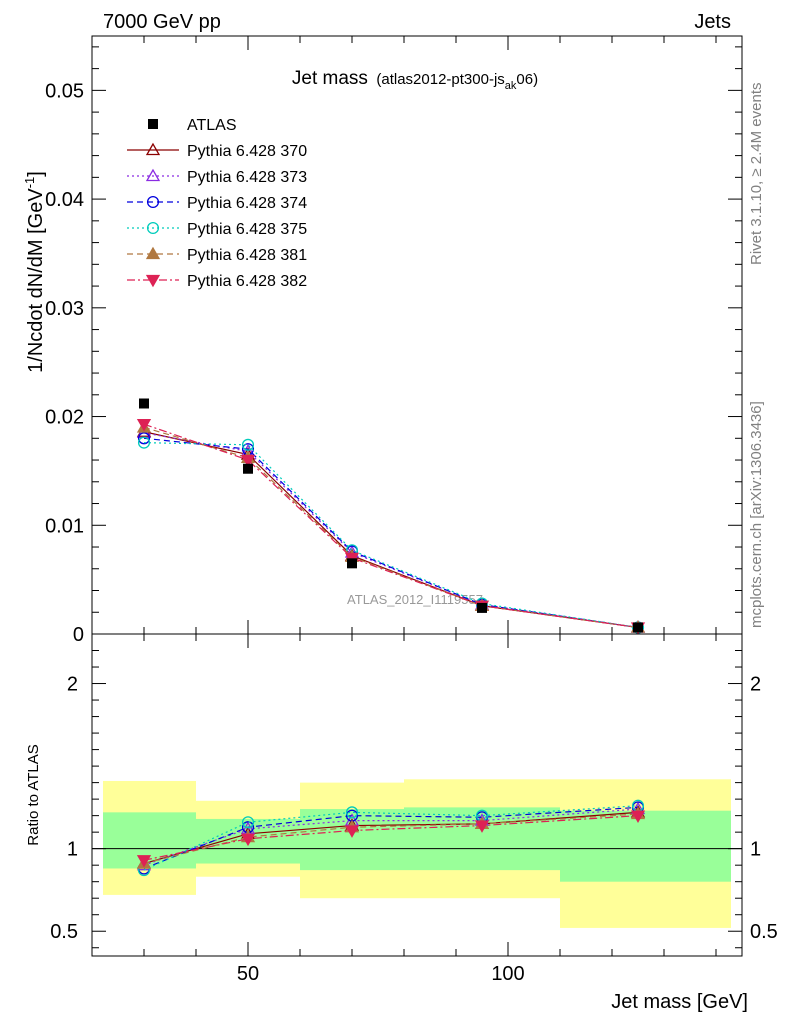 The image size is (786, 1024). Describe the element at coordinates (64, 309) in the screenshot. I see `y-tick-label: 0.03` at that location.